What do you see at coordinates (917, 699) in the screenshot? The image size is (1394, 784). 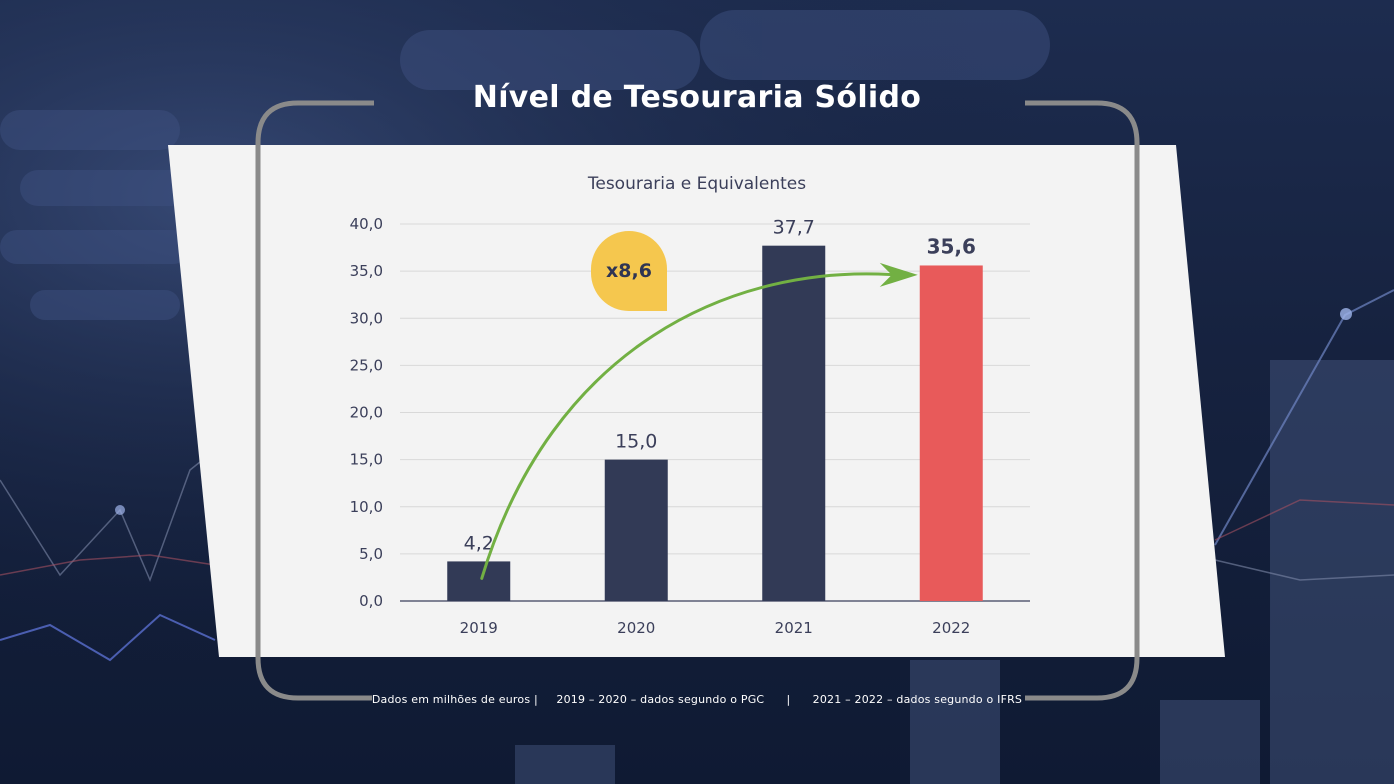 I see `footnote-ifrs: 2021 – 2022 – dados segundo o IFRS` at bounding box center [917, 699].